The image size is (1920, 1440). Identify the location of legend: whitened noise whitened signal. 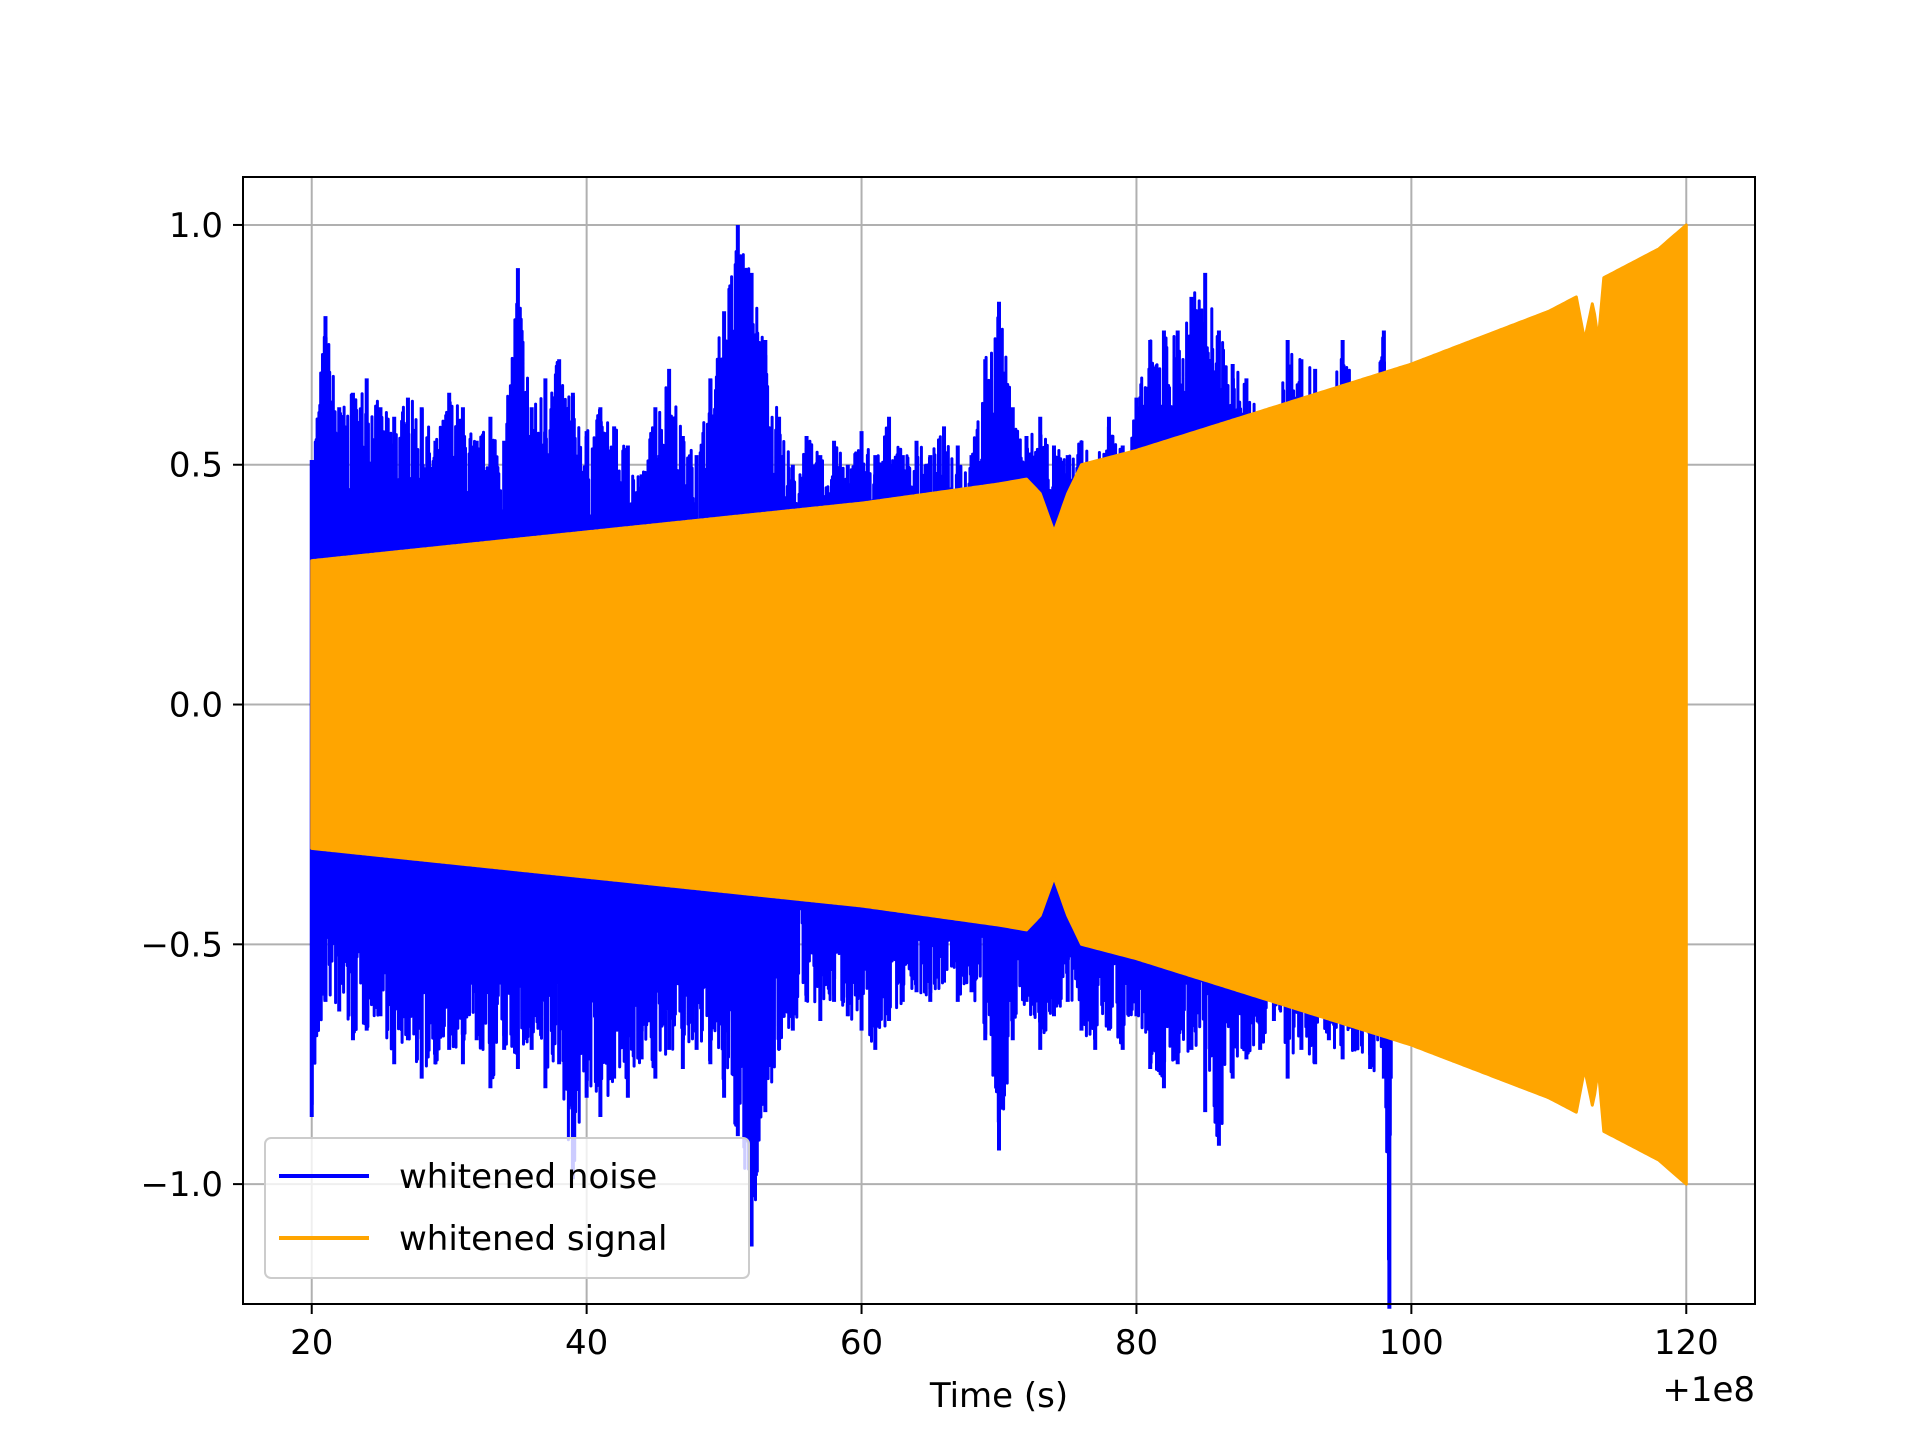
(507, 1208).